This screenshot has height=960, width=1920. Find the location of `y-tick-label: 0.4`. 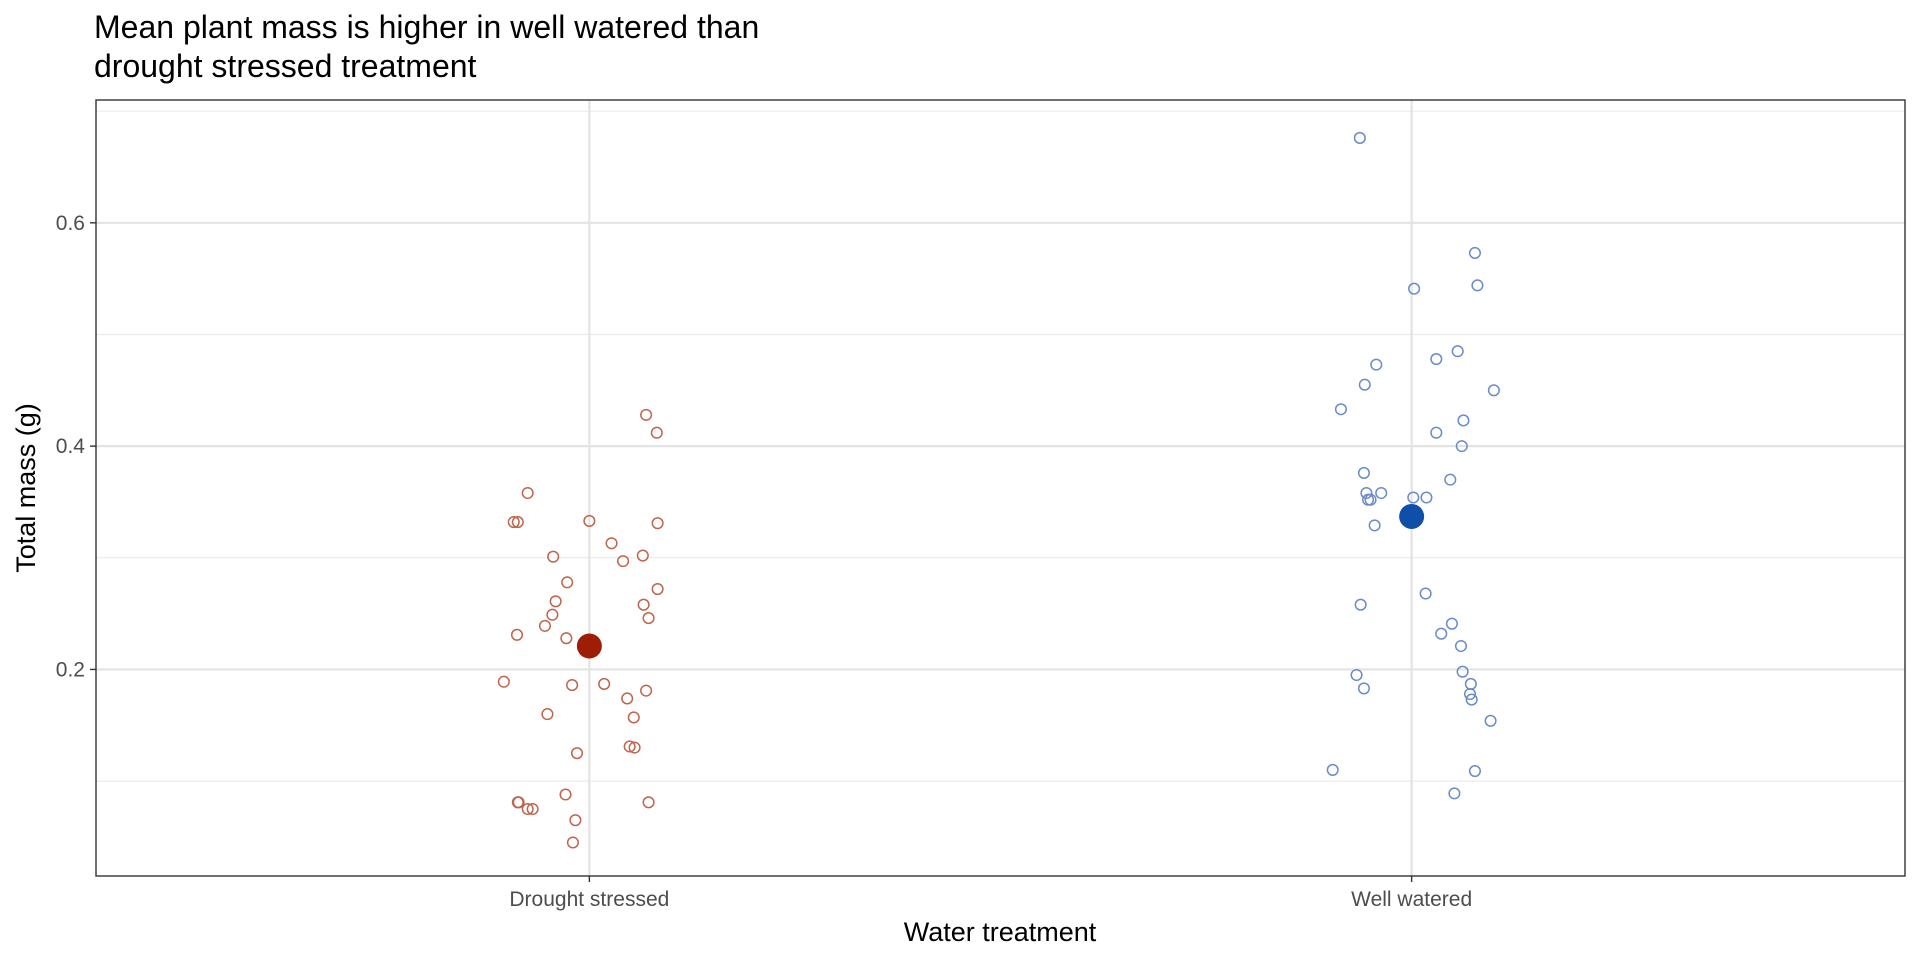

y-tick-label: 0.4 is located at coordinates (71, 446).